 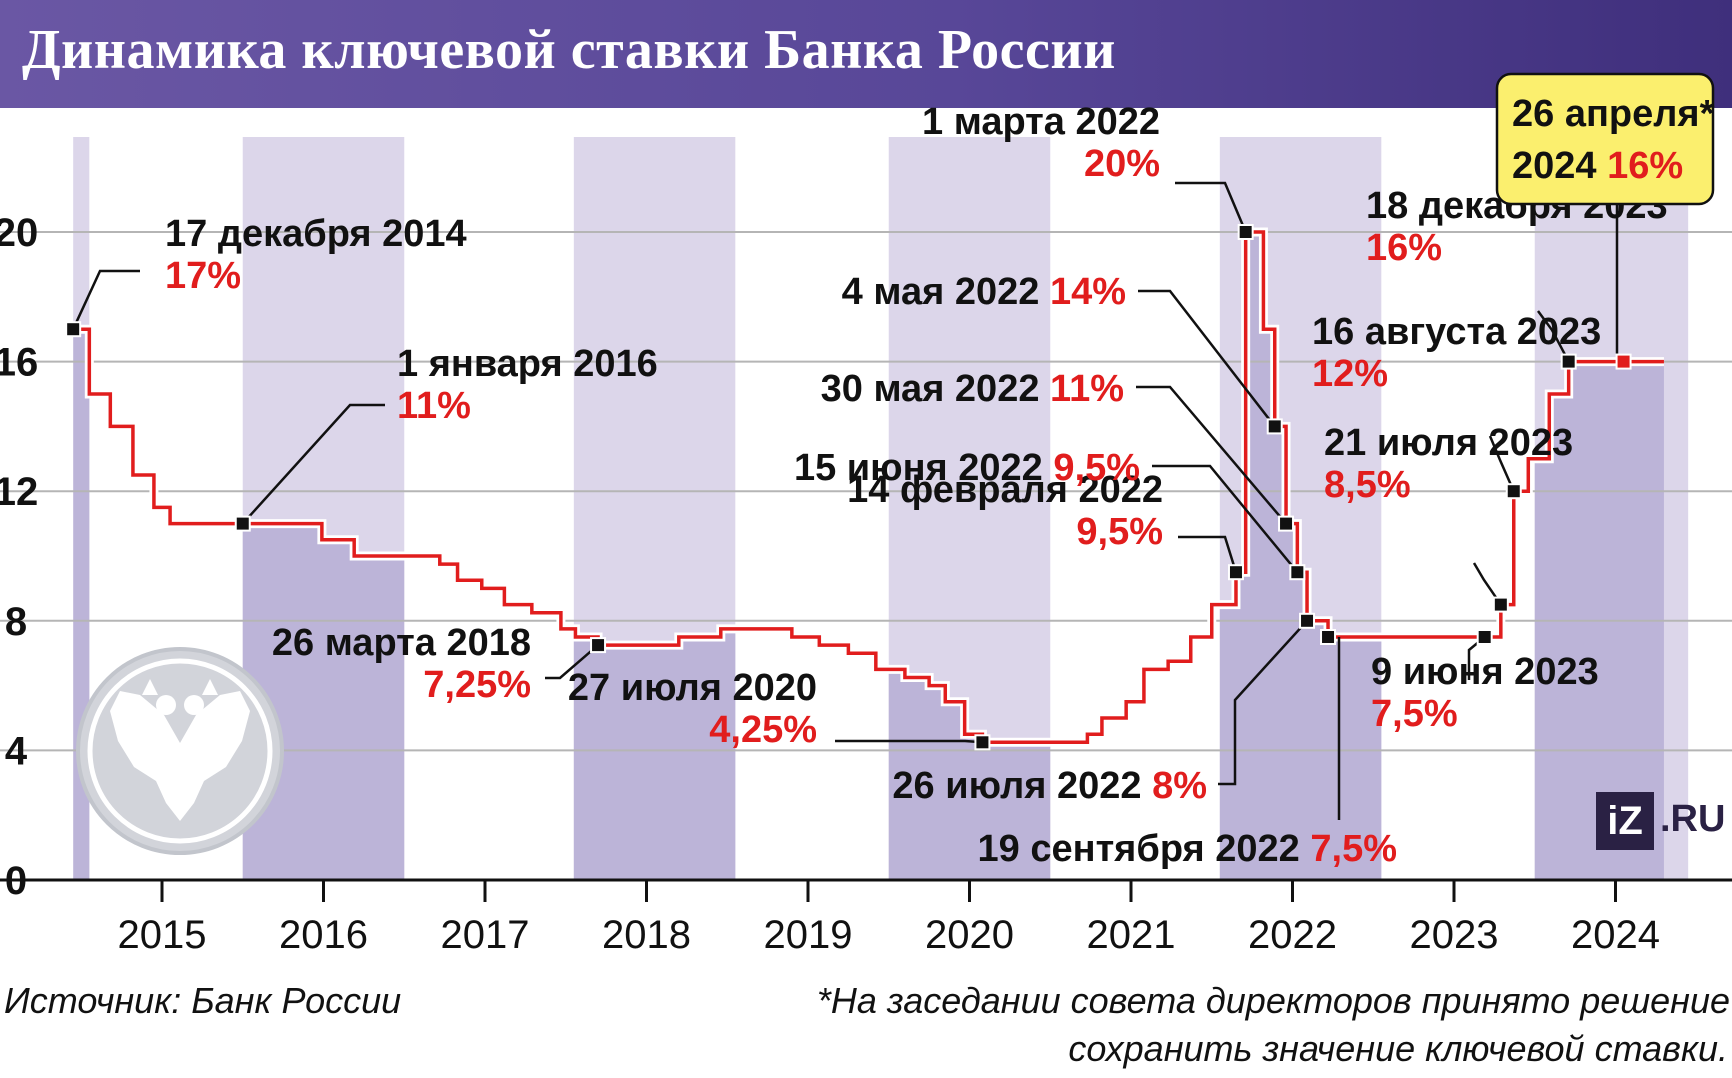 What do you see at coordinates (1615, 935) in the screenshot?
I see `x-tick-label: 2024` at bounding box center [1615, 935].